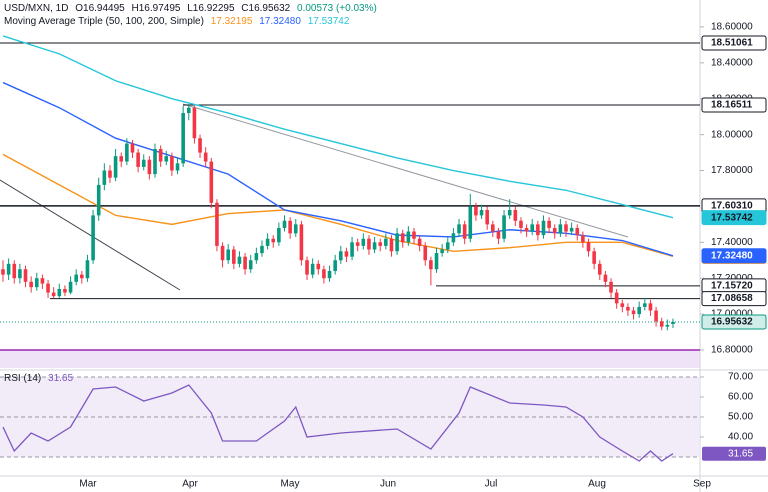 This screenshot has width=768, height=492. I want to click on y-tick-label: 18.40000, so click(732, 62).